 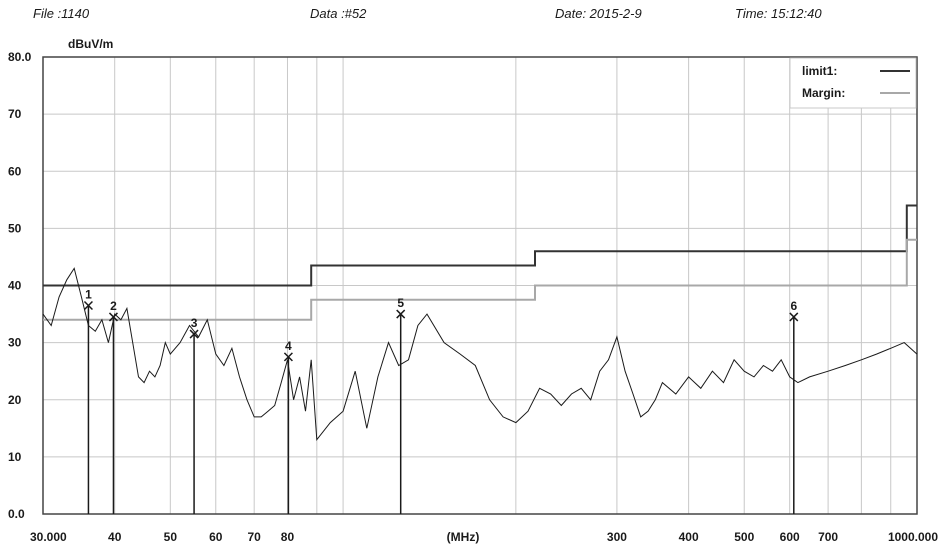 What do you see at coordinates (15, 171) in the screenshot?
I see `y-tick-label: 60` at bounding box center [15, 171].